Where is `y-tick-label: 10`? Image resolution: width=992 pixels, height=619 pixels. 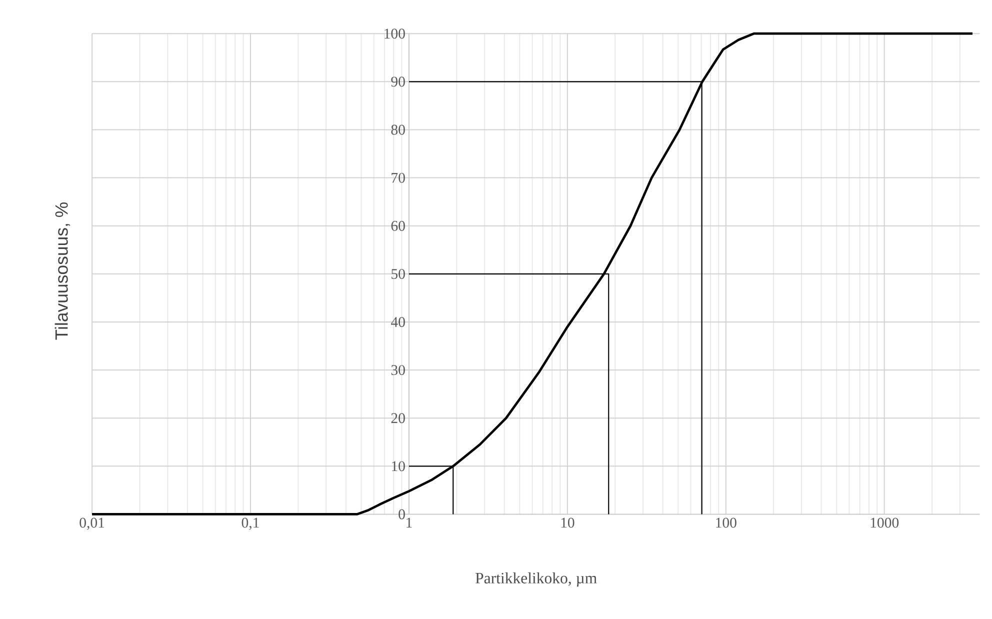
y-tick-label: 10 is located at coordinates (398, 466).